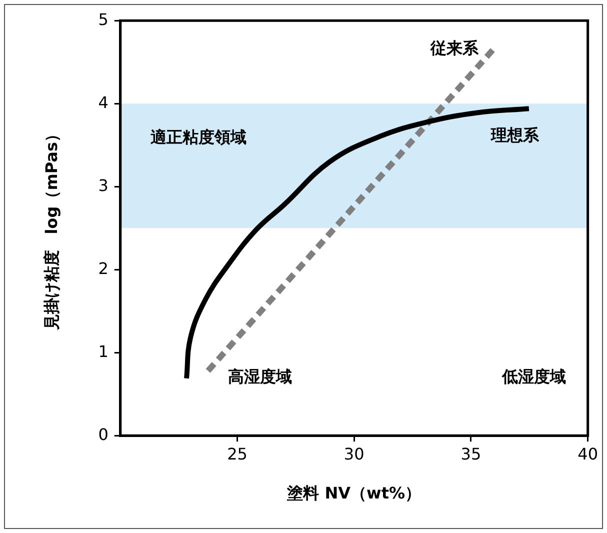 This screenshot has height=533, width=607. I want to click on y-tick-label: 4, so click(103, 102).